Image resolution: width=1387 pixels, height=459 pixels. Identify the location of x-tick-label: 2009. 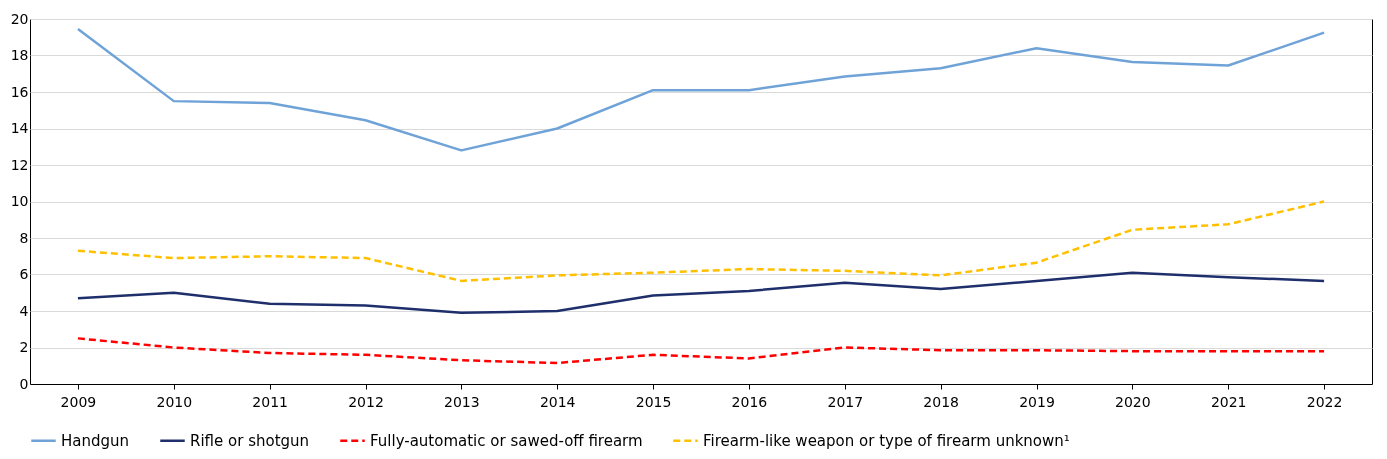
(78, 401).